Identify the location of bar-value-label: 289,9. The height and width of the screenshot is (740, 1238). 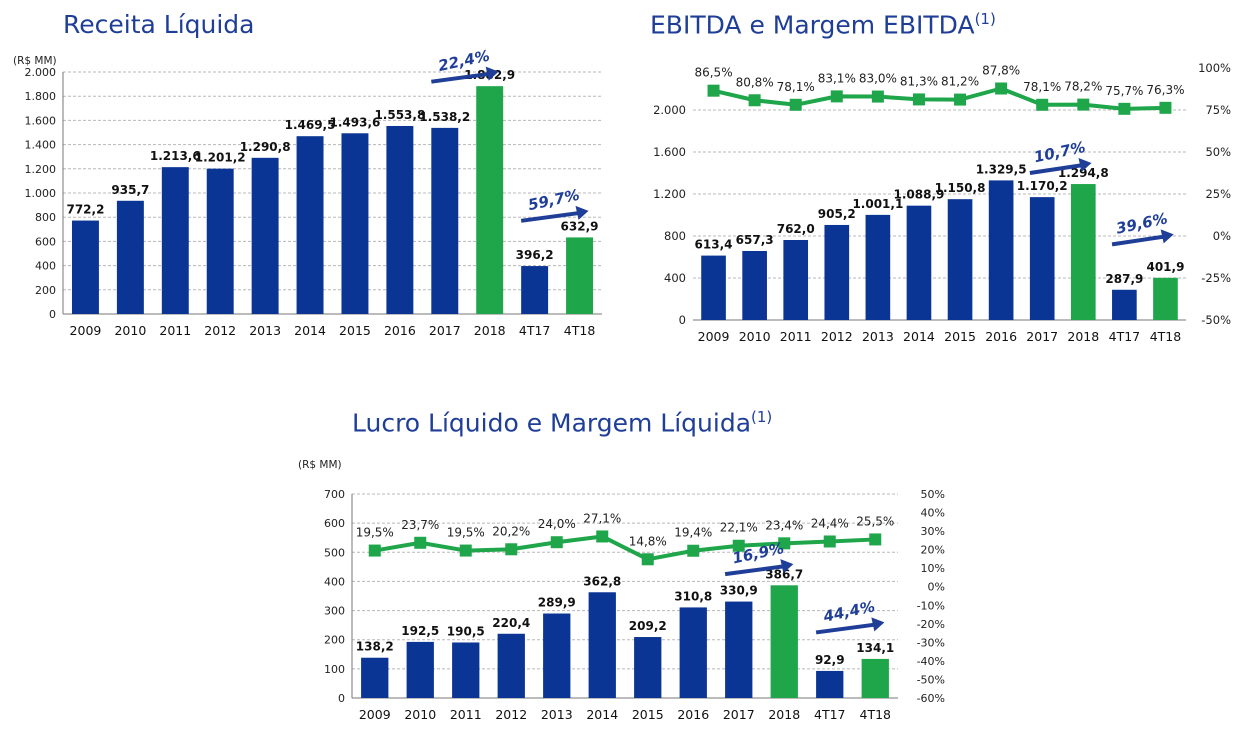
(557, 603).